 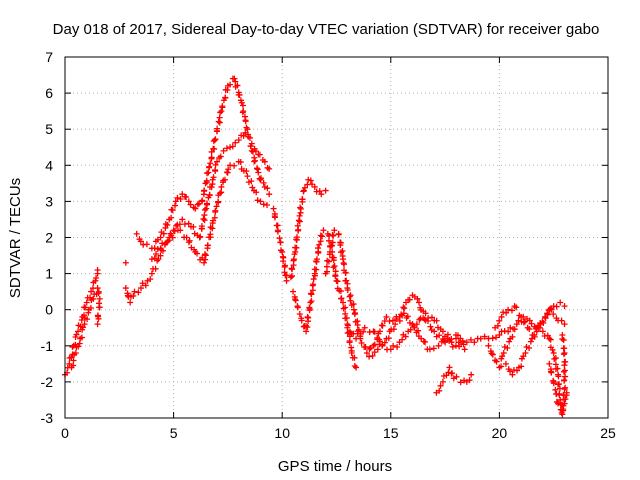 I want to click on x-tick-label: 20, so click(x=500, y=433).